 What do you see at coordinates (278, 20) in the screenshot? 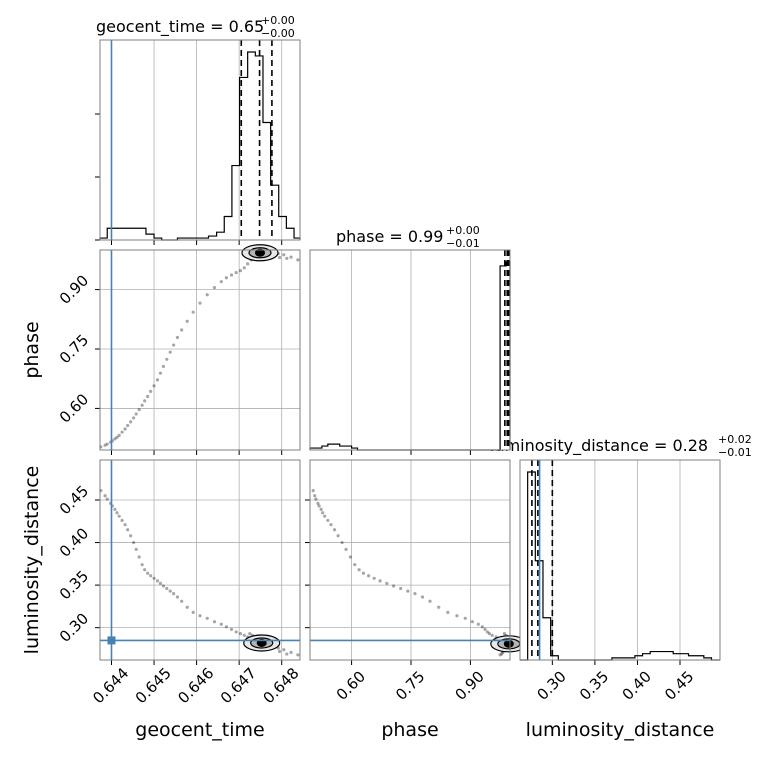
I see `title-geocent-time-plus: +0.00` at bounding box center [278, 20].